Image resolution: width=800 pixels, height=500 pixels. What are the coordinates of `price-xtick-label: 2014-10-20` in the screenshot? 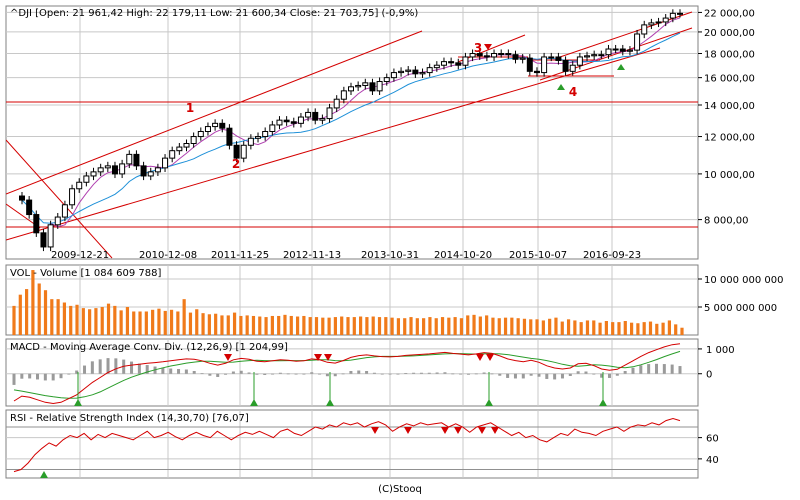 It's located at (463, 255).